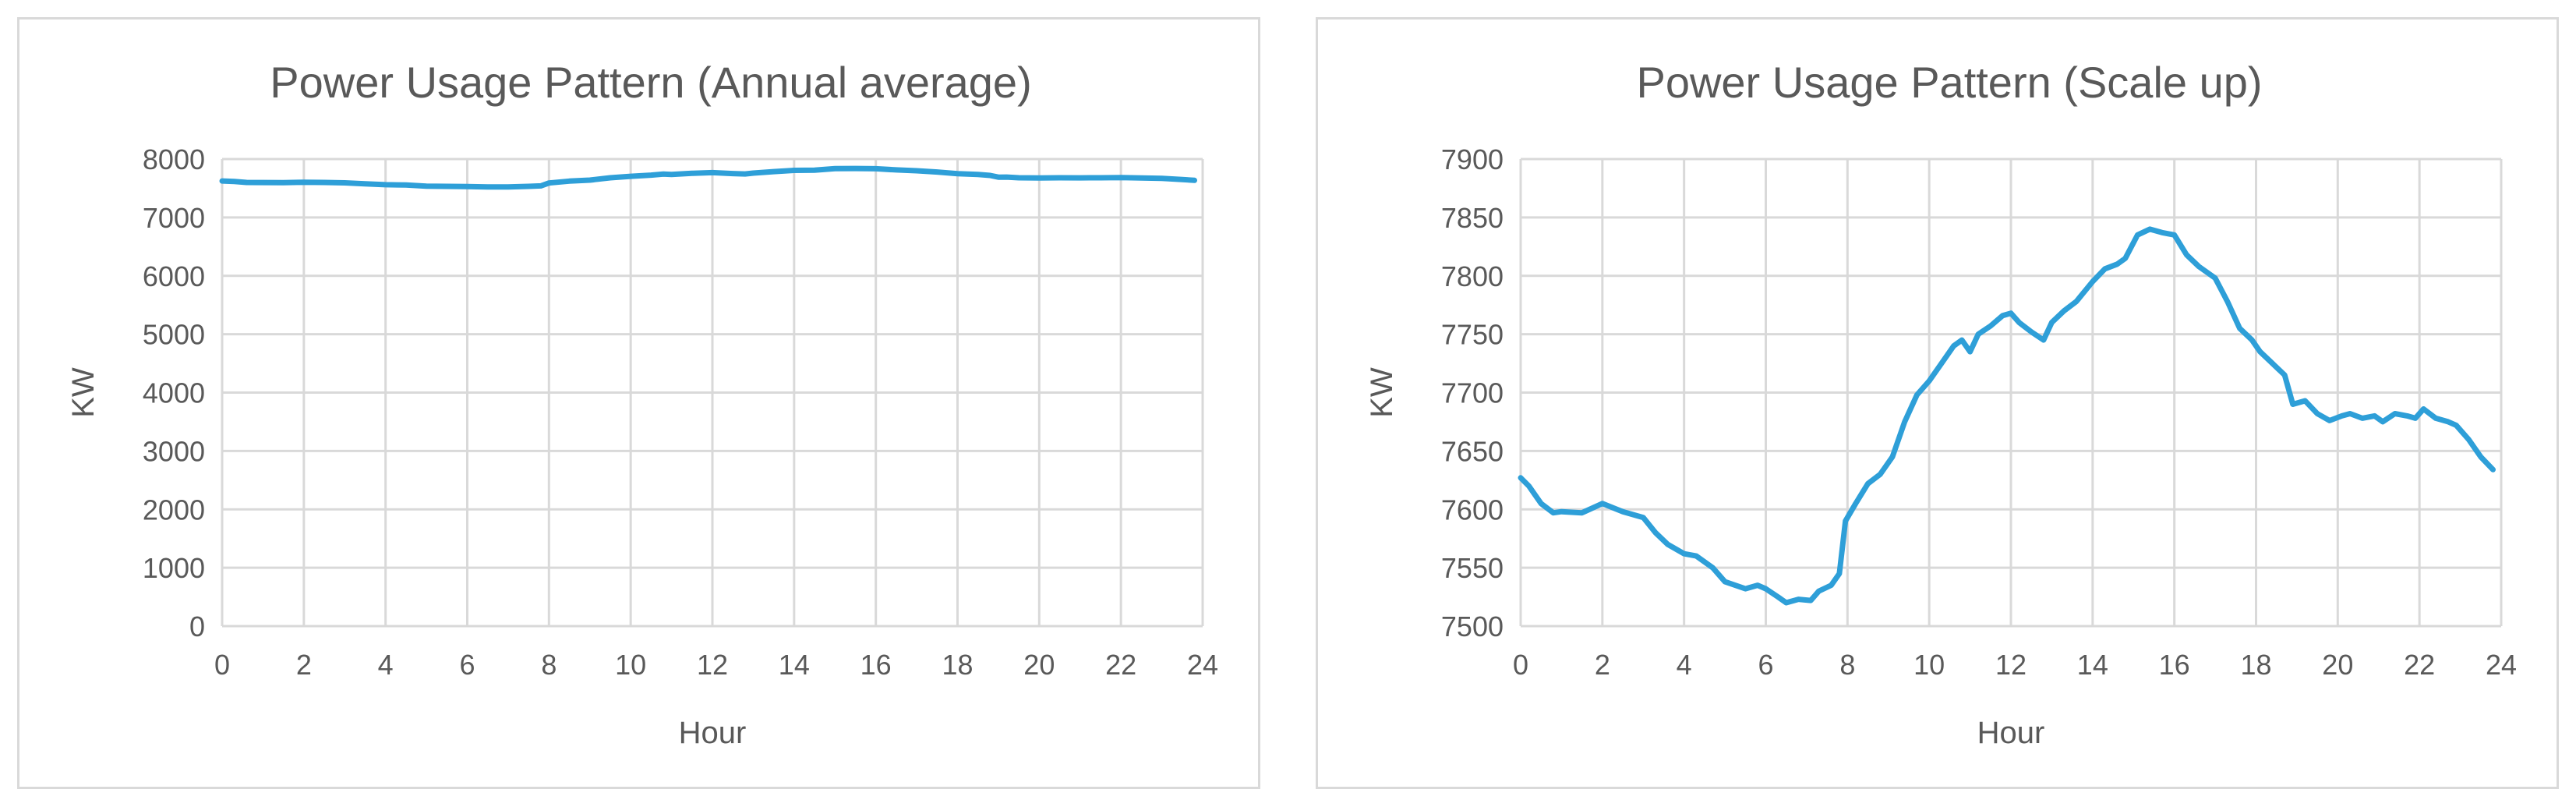 This screenshot has width=2576, height=807. I want to click on y-tick-label: 7700, so click(1472, 393).